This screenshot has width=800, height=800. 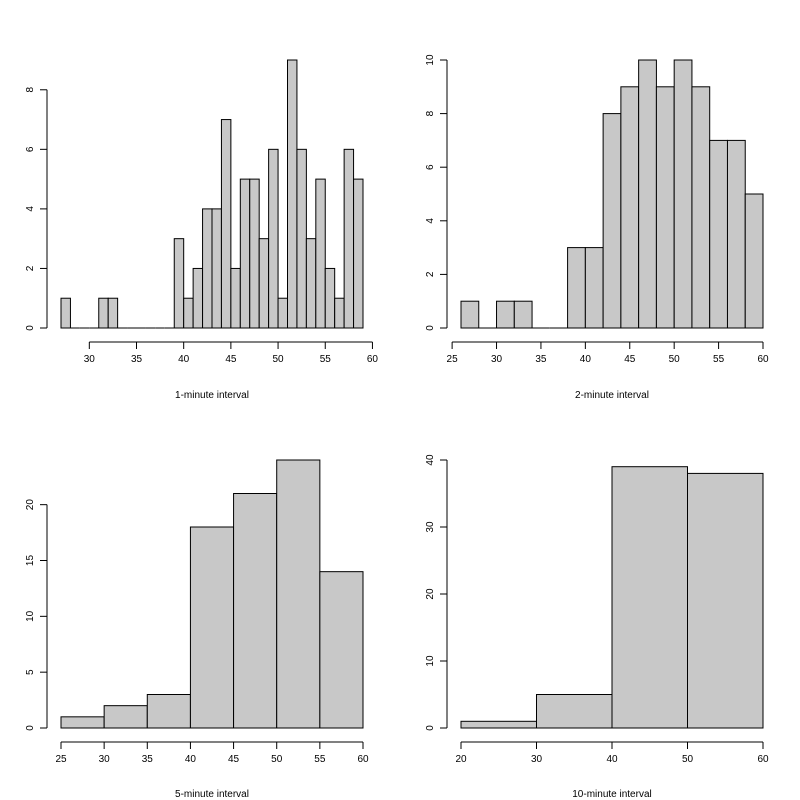 I want to click on y-tick-label: 40, so click(x=430, y=460).